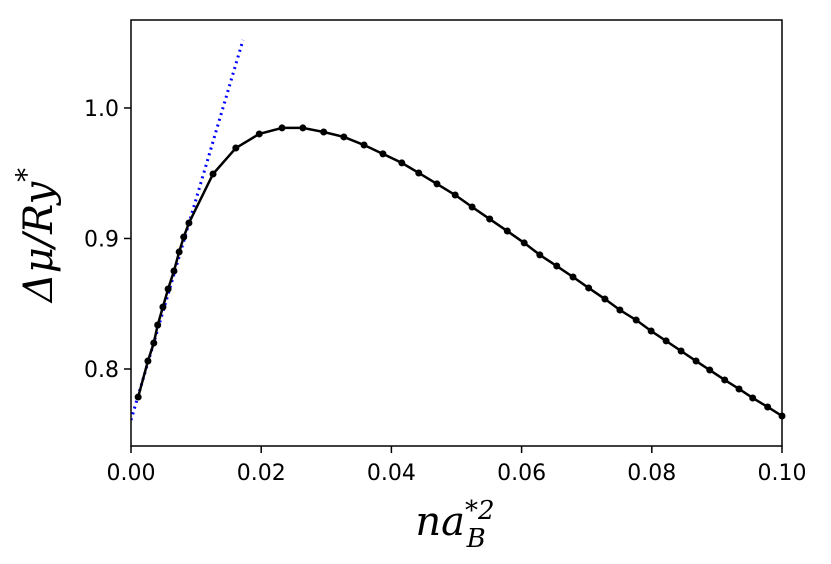 The image size is (831, 564). I want to click on y-label-sup: *, so click(26, 175).